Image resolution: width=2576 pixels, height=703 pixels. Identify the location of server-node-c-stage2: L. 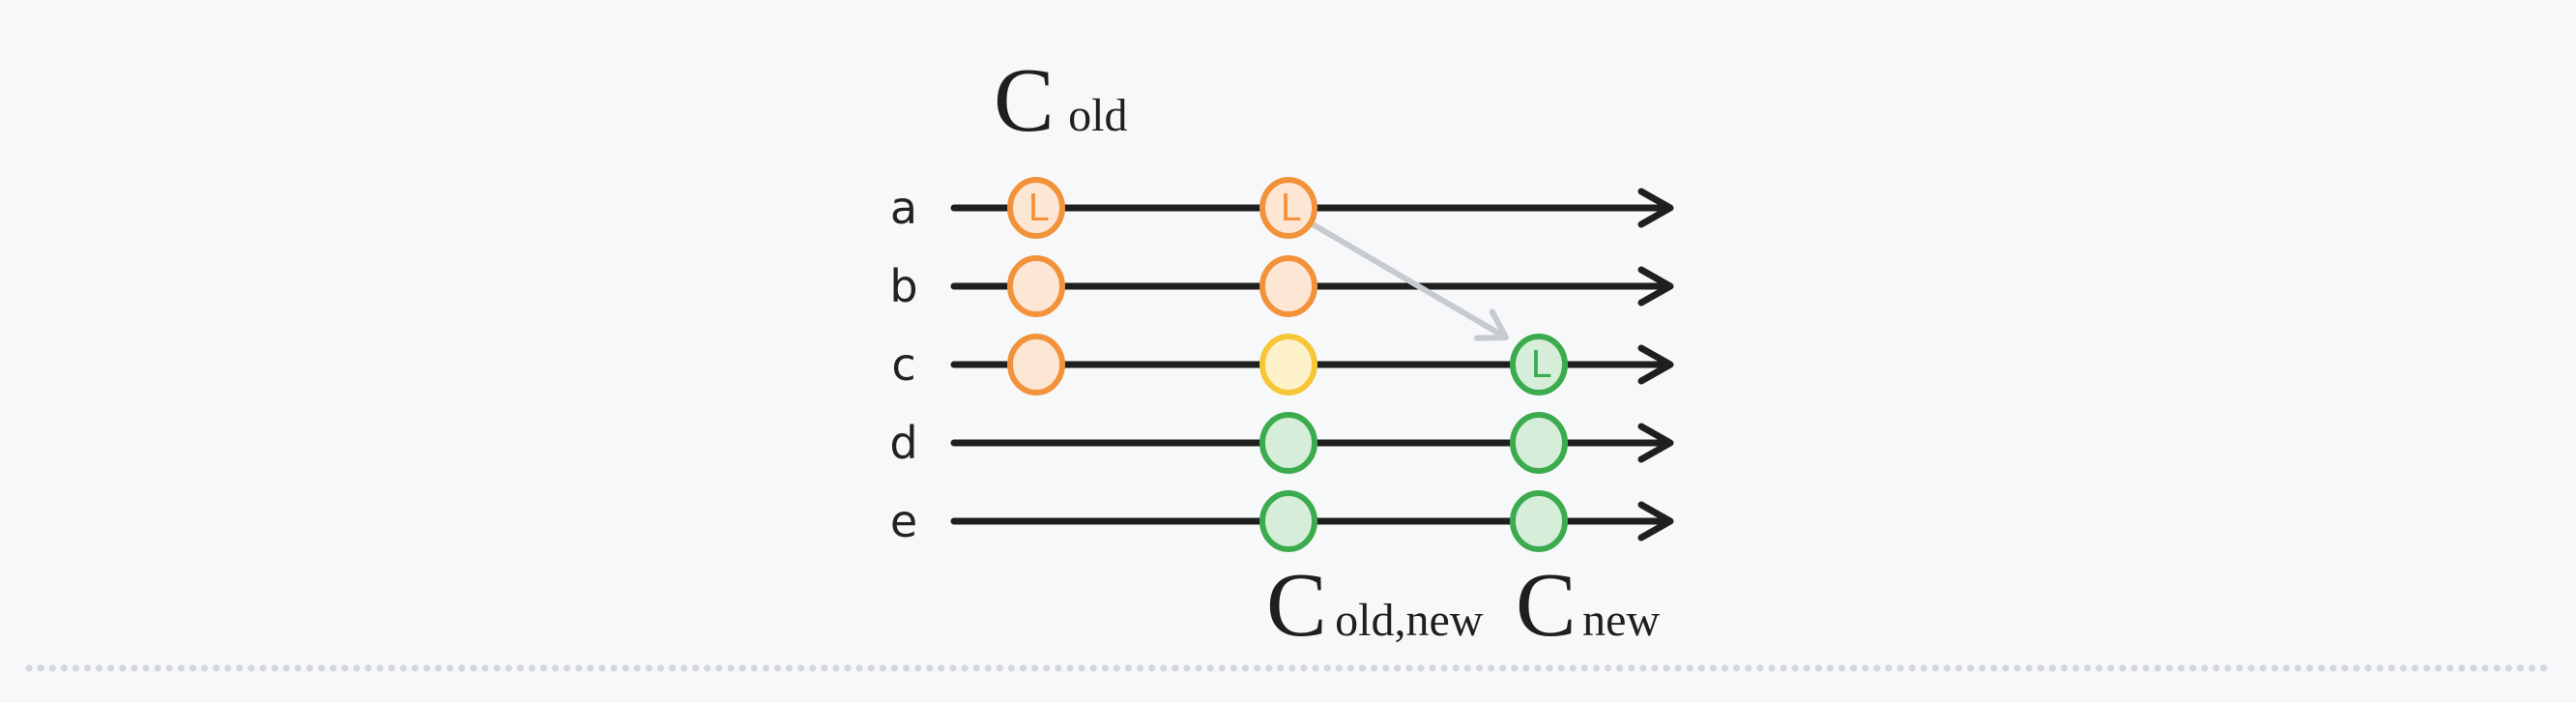
(1539, 364).